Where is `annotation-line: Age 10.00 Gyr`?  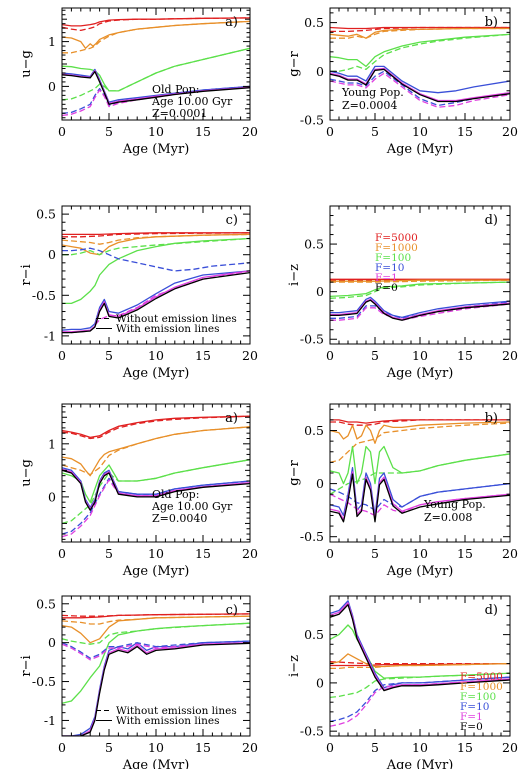
annotation-line: Age 10.00 Gyr is located at coordinates (192, 506).